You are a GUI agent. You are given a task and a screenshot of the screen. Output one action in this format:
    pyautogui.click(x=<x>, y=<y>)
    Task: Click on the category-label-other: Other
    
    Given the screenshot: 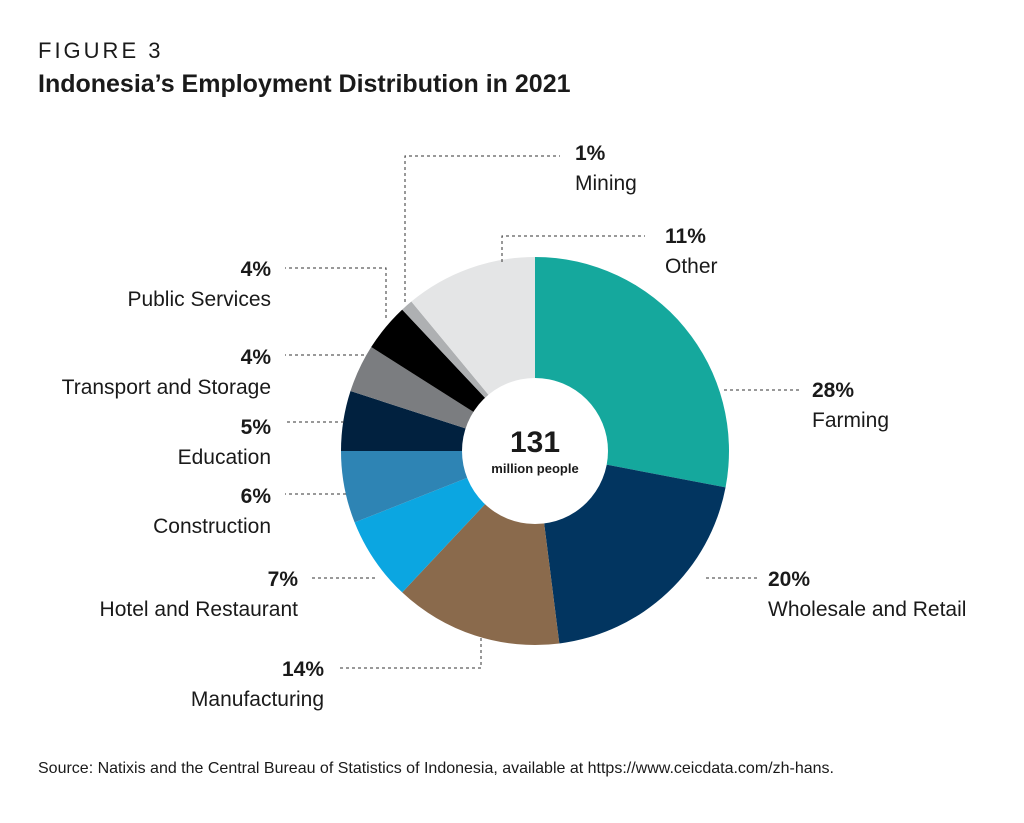 What is the action you would take?
    pyautogui.click(x=691, y=266)
    